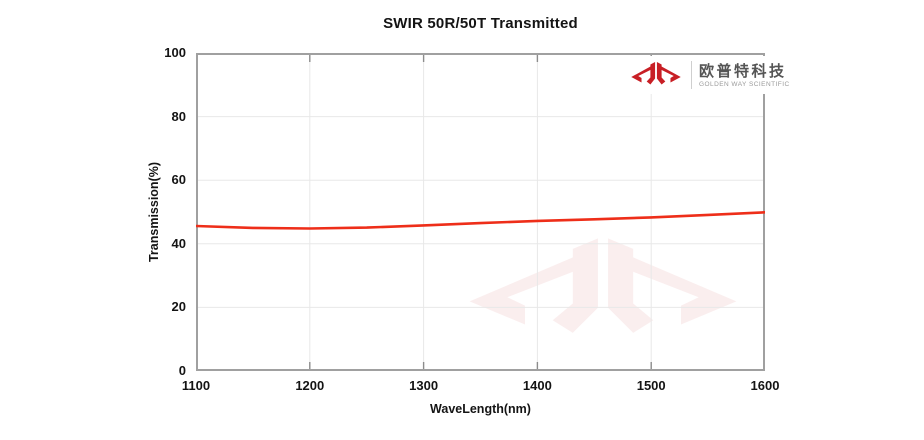 The height and width of the screenshot is (440, 924). Describe the element at coordinates (178, 180) in the screenshot. I see `y-tick-label: 60` at that location.